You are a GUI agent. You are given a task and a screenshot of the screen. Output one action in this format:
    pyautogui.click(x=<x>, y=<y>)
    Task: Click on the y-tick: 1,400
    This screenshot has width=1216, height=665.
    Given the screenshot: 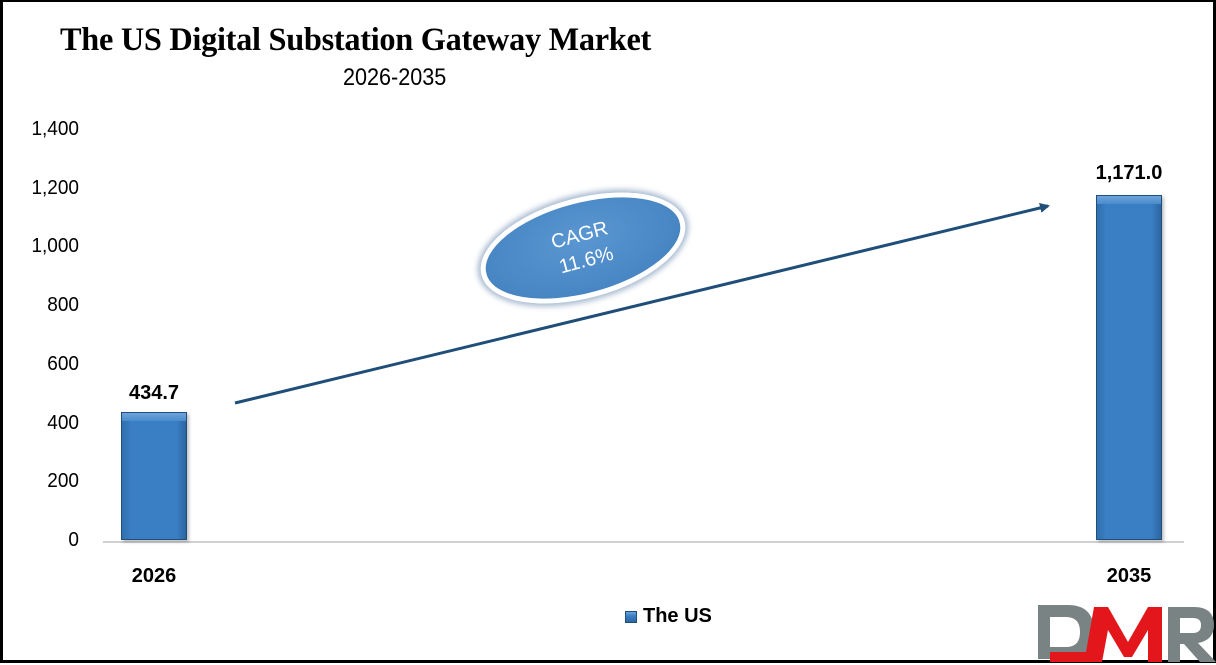 What is the action you would take?
    pyautogui.click(x=55, y=129)
    